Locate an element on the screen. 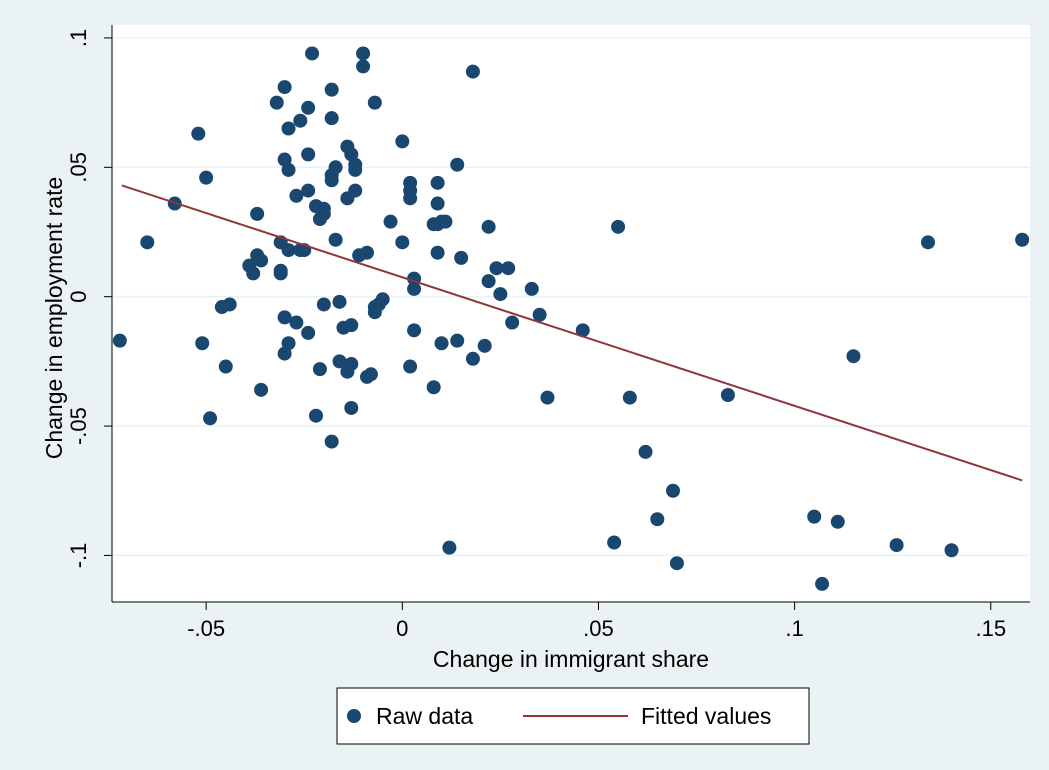 The height and width of the screenshot is (770, 1049). y-tick-label-1: -.05 is located at coordinates (78, 426).